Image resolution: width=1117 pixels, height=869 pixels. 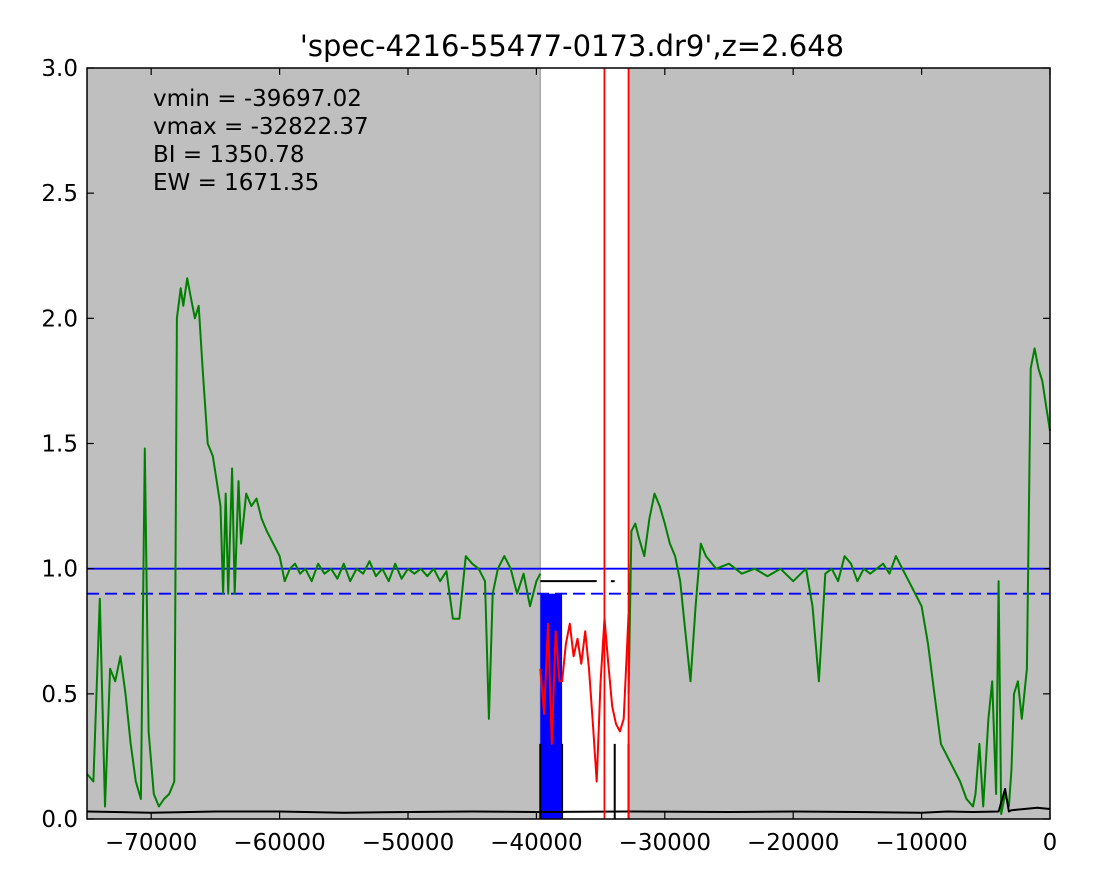 I want to click on x-tick-label: −30000, so click(x=665, y=843).